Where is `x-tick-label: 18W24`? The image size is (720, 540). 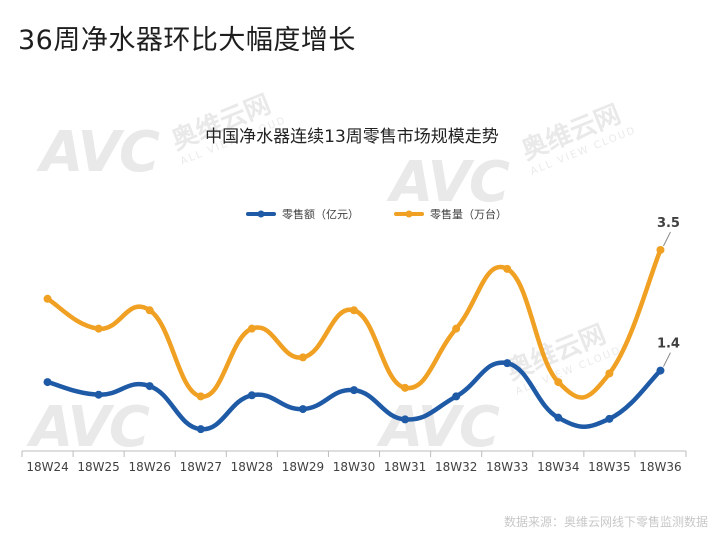
x-tick-label: 18W24 is located at coordinates (47, 467).